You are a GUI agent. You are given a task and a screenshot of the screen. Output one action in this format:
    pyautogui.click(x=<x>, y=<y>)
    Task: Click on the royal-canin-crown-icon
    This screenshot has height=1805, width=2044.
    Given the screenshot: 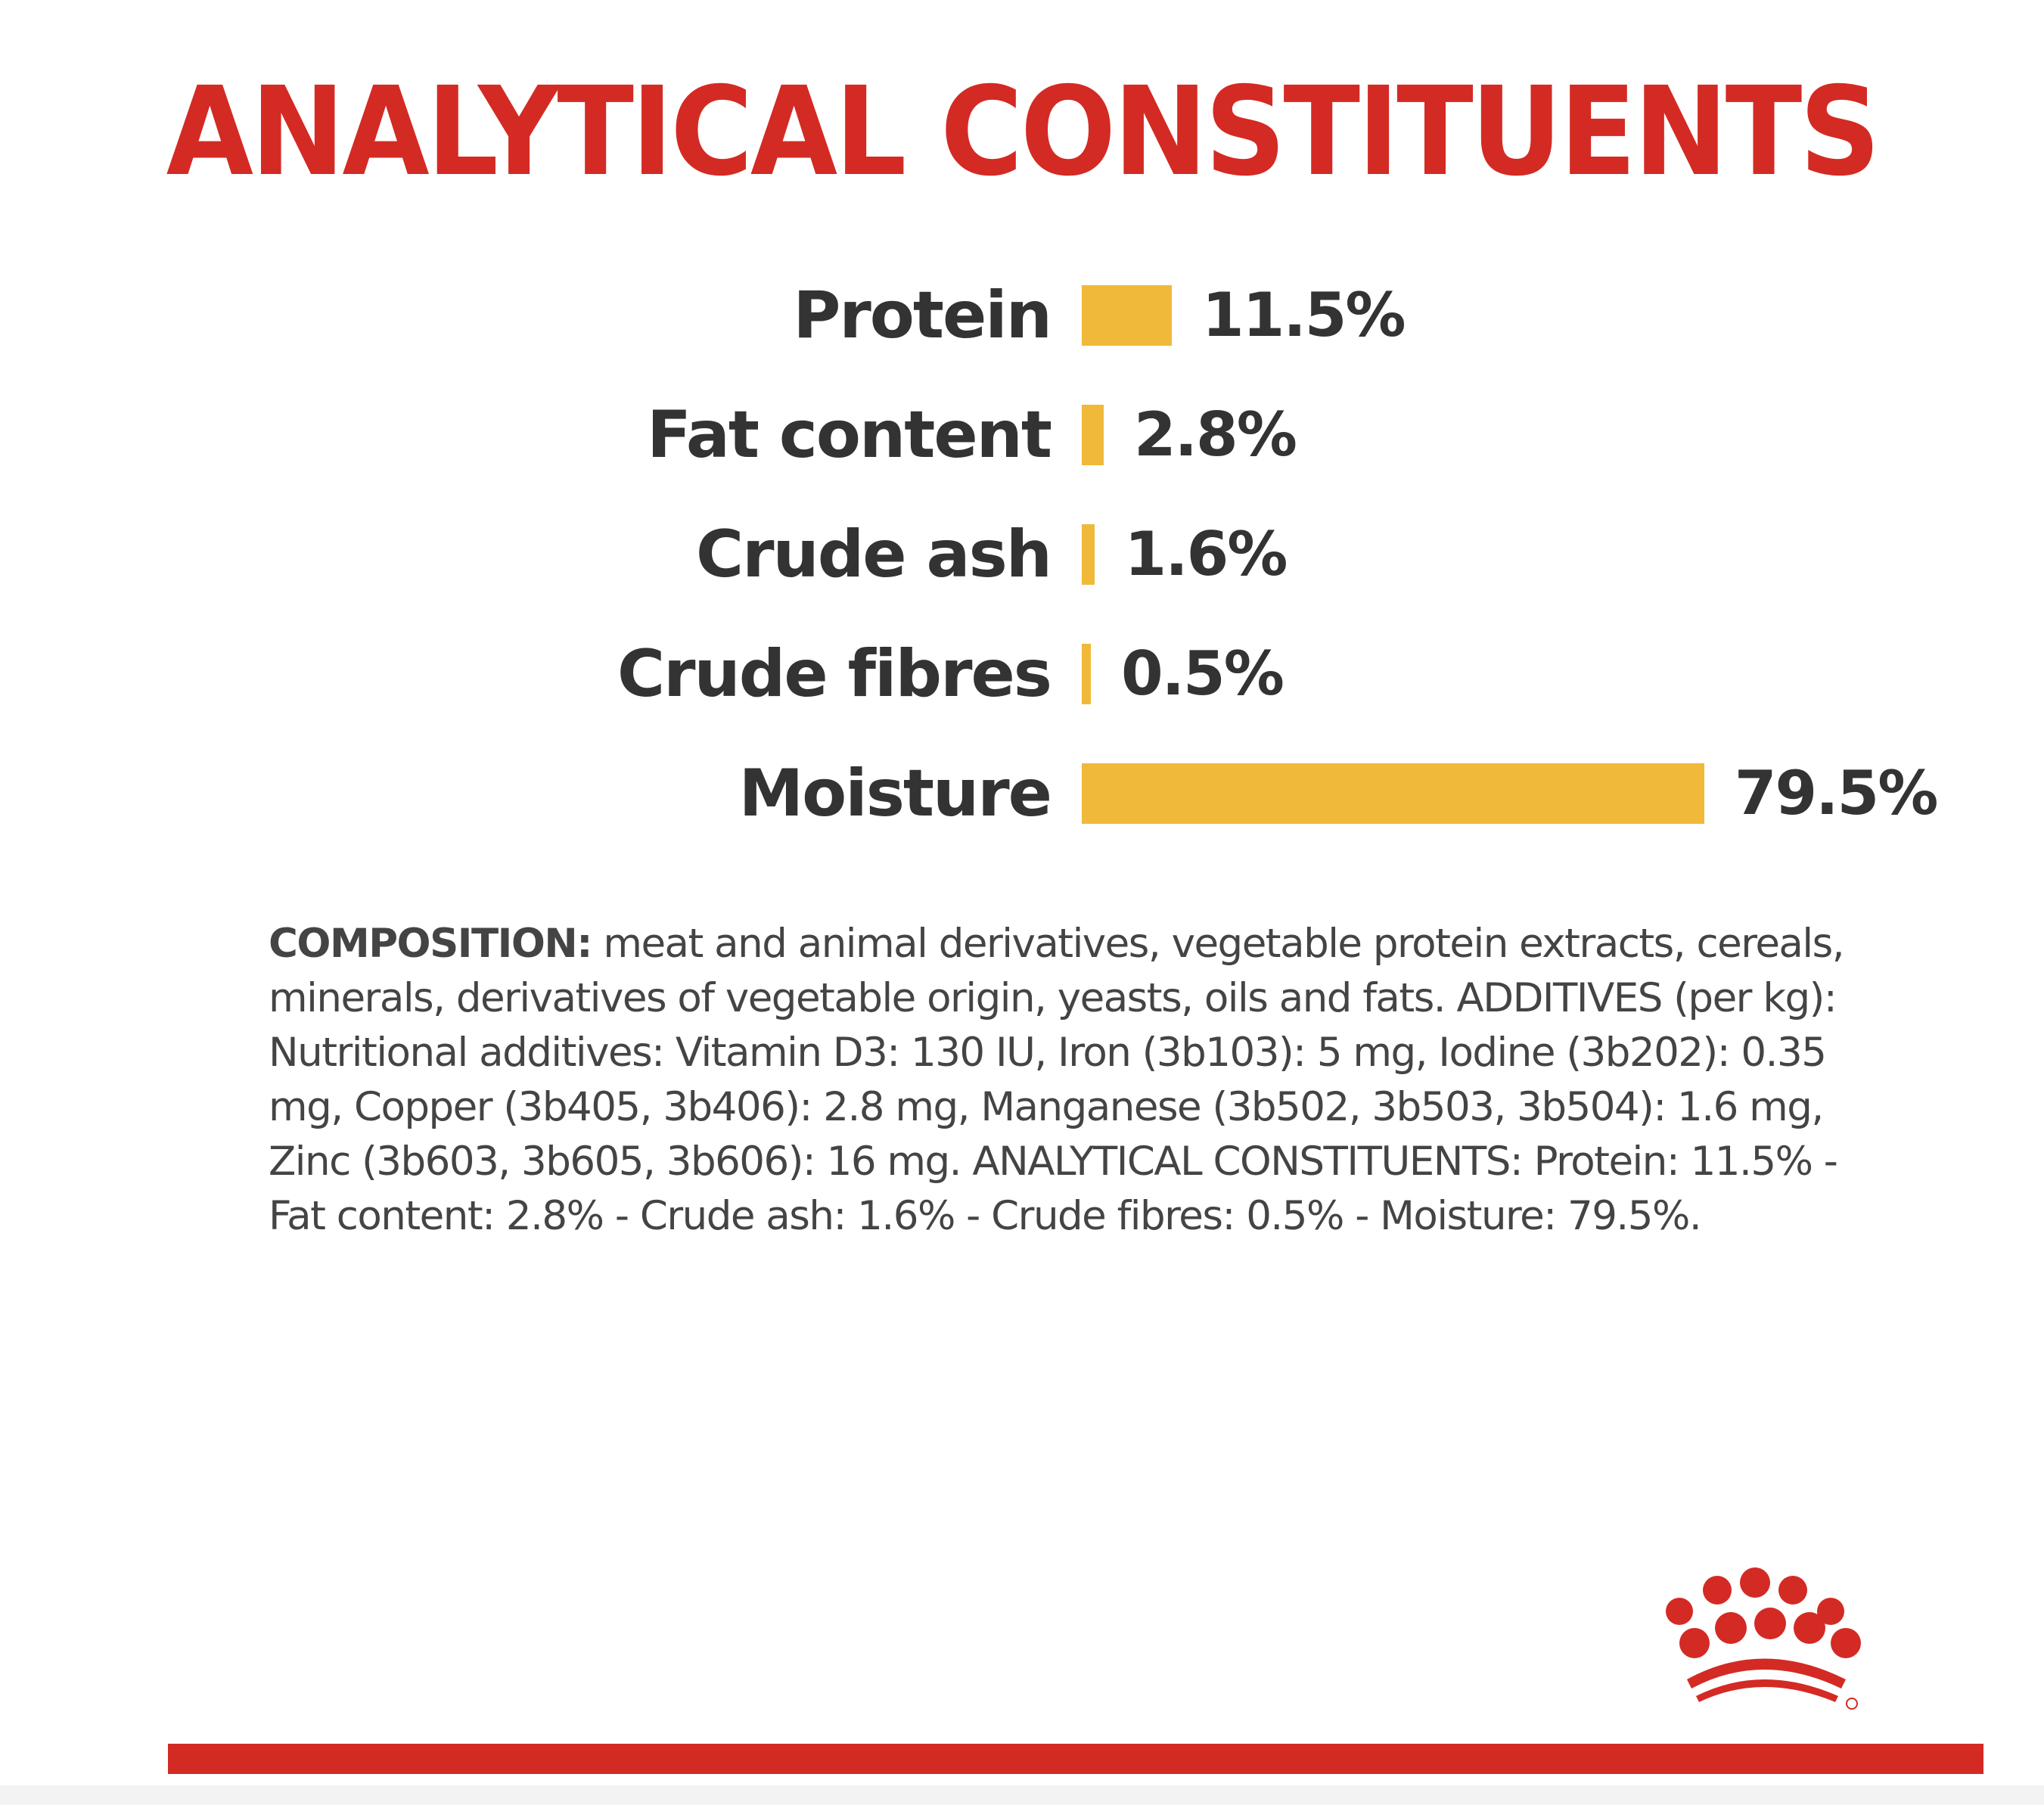 What is the action you would take?
    pyautogui.click(x=1763, y=1638)
    